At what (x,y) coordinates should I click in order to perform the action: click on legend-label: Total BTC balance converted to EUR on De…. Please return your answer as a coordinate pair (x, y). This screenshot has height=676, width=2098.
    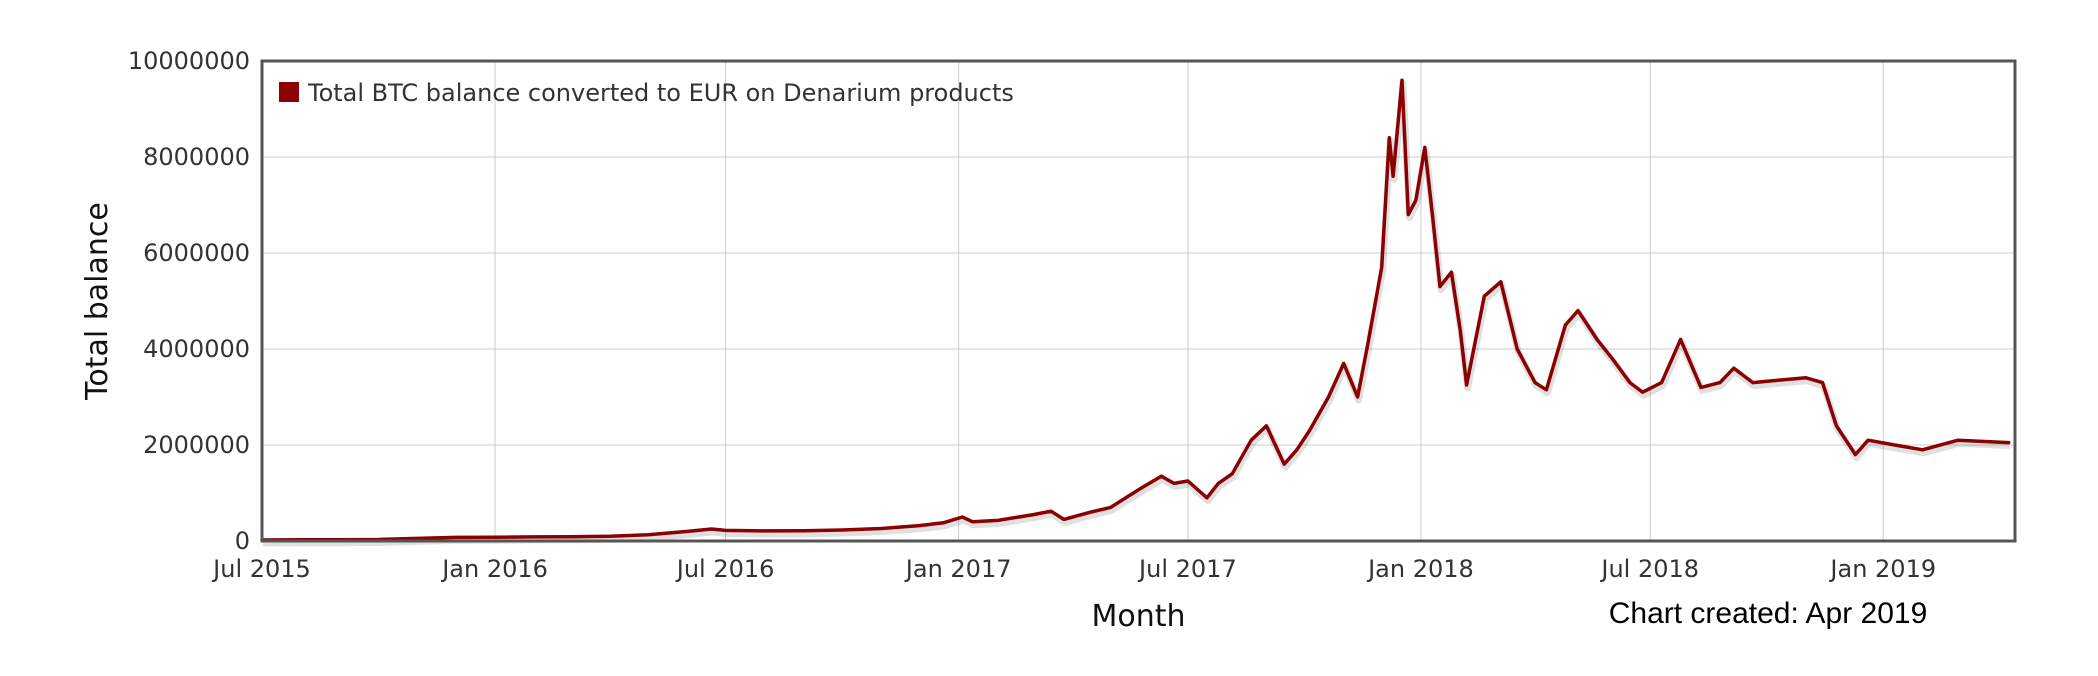
    Looking at the image, I should click on (660, 93).